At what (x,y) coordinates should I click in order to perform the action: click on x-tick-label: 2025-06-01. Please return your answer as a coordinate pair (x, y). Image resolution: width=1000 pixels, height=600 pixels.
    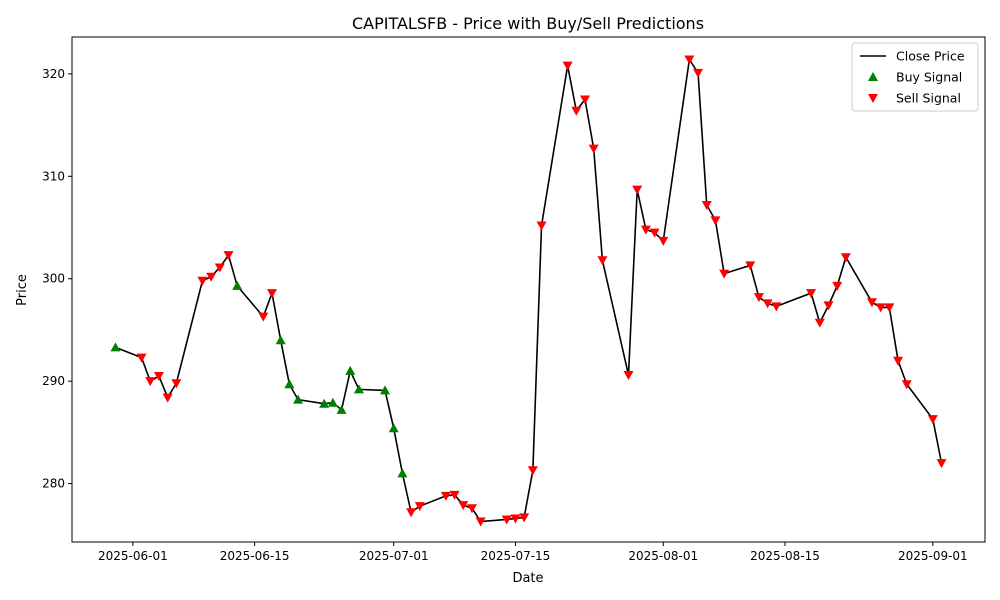
    Looking at the image, I should click on (133, 556).